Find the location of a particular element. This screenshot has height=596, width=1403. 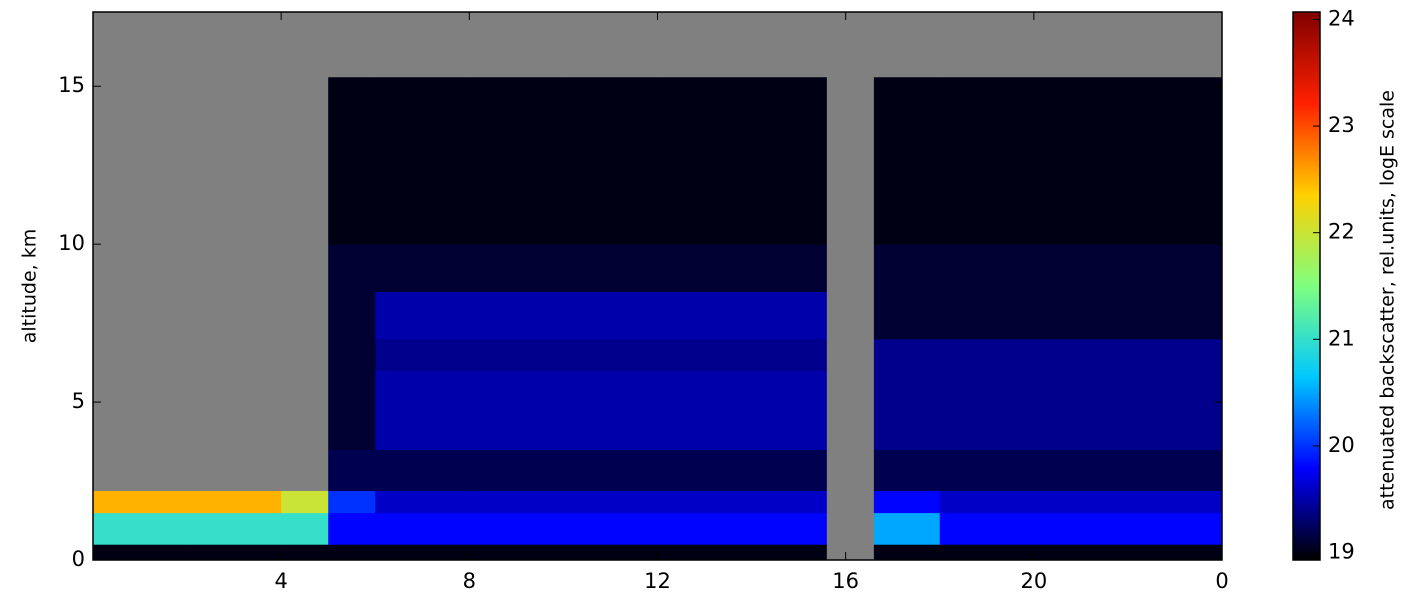

x-tick-label: 12 is located at coordinates (657, 581).